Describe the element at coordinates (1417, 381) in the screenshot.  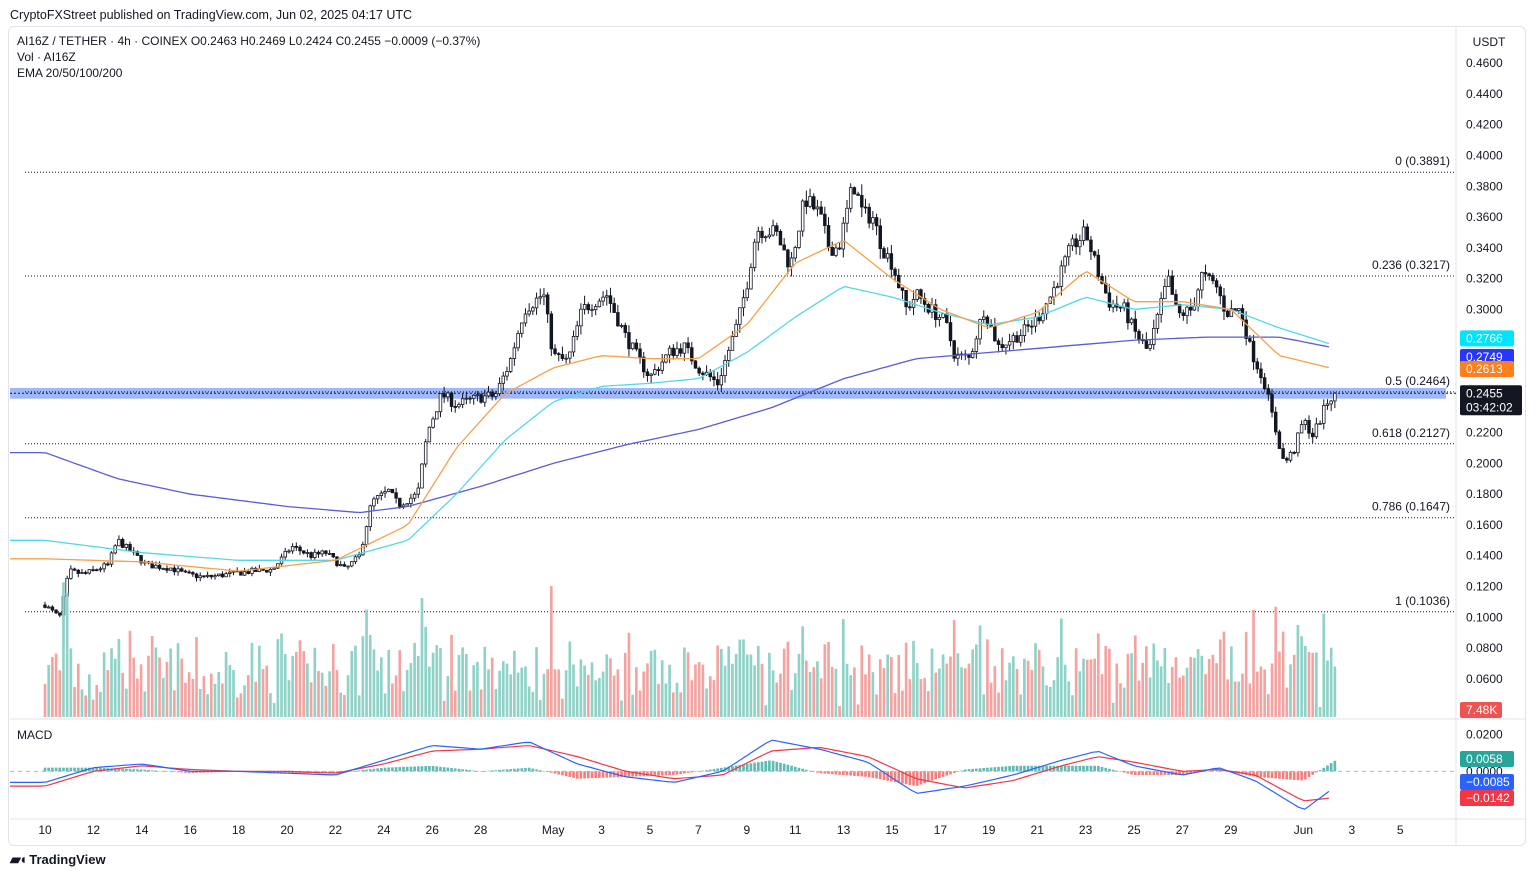
I see `fib-level-label: 0.5 (0.2464)` at that location.